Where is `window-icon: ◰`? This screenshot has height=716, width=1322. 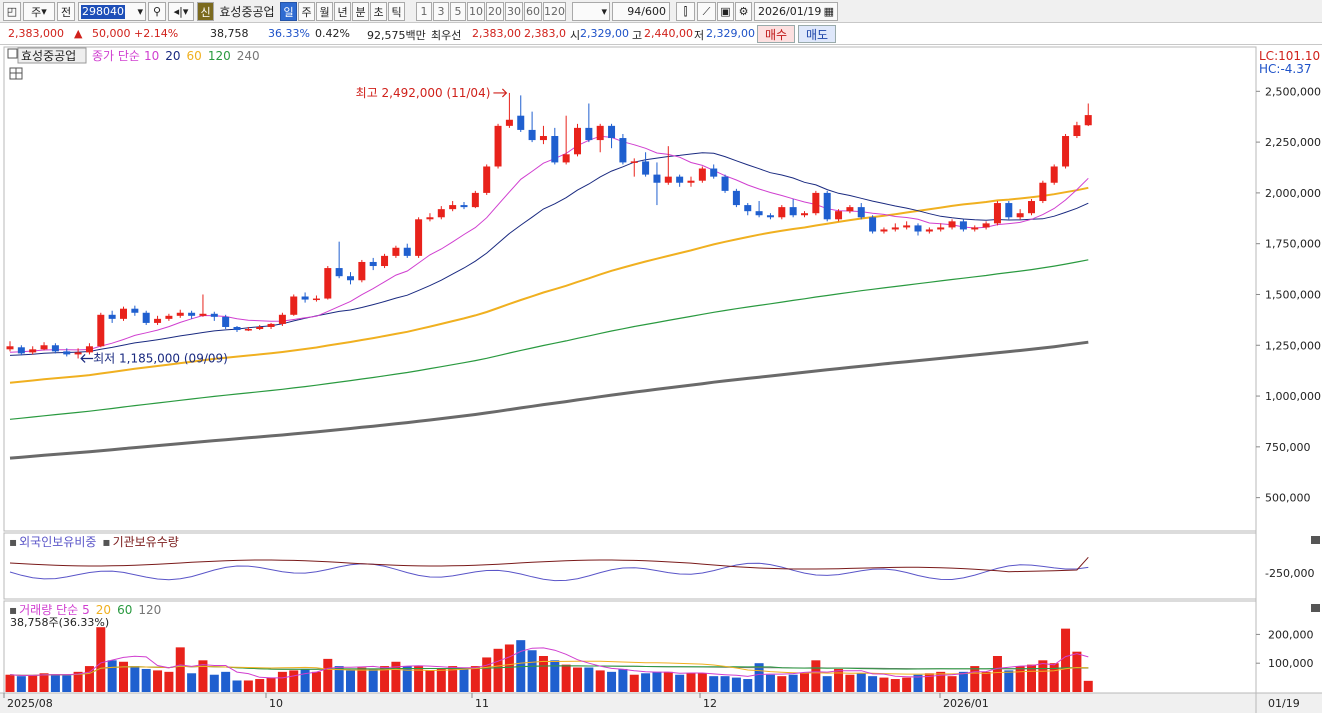
window-icon: ◰ is located at coordinates (12, 11).